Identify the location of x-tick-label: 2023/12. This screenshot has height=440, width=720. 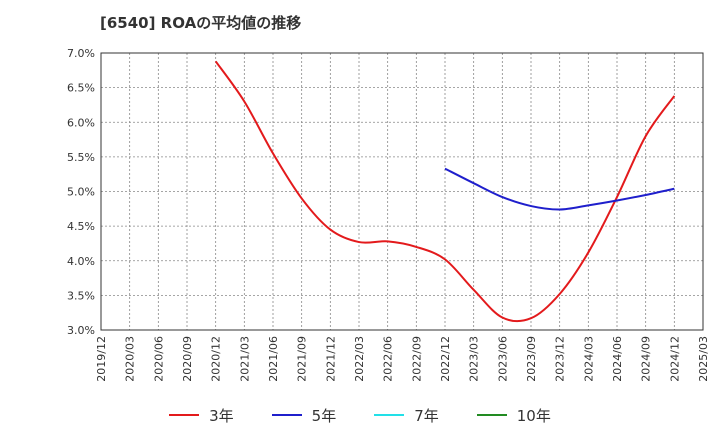
(560, 359).